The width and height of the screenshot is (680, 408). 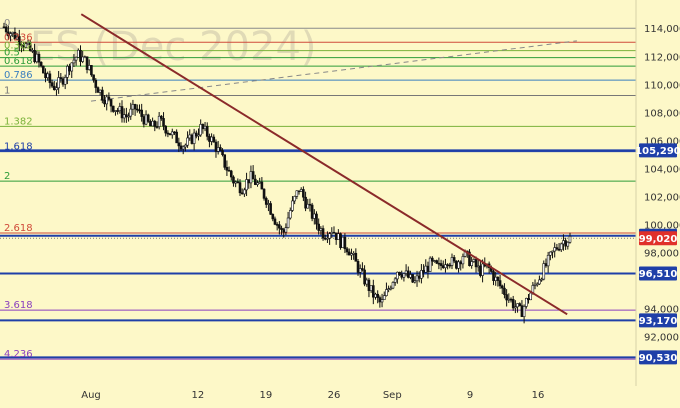 I want to click on price-label-3: 93,170, so click(x=658, y=321).